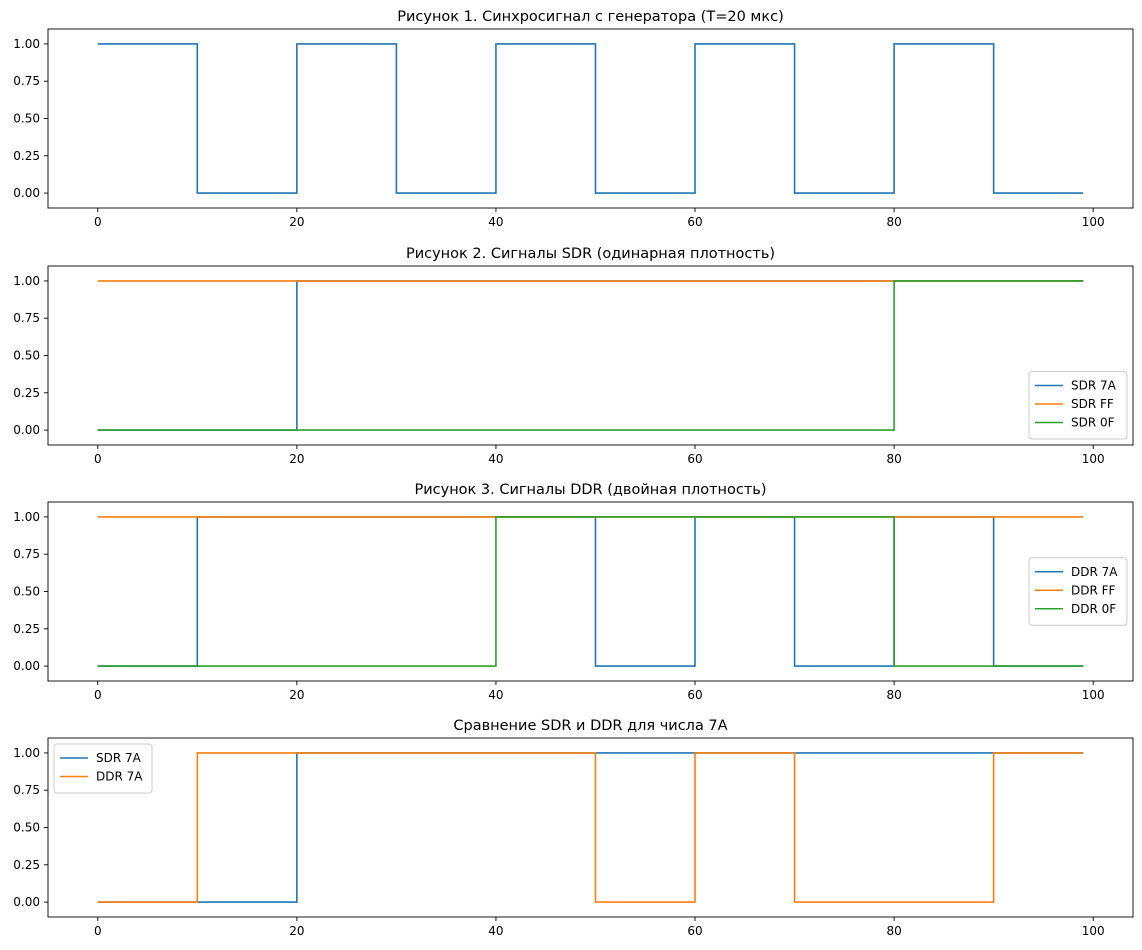  I want to click on legend-box, so click(103, 768).